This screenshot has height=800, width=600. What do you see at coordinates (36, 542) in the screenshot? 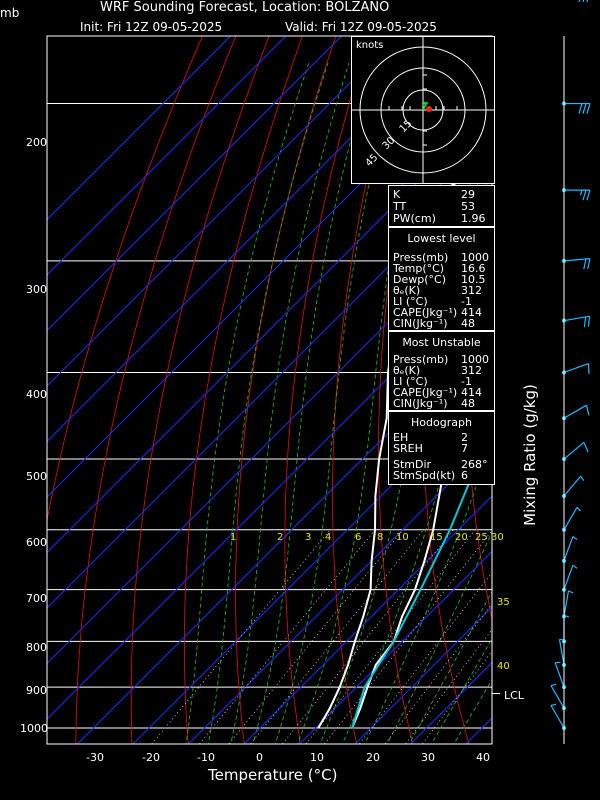
I see `pressure-tick: 600` at bounding box center [36, 542].